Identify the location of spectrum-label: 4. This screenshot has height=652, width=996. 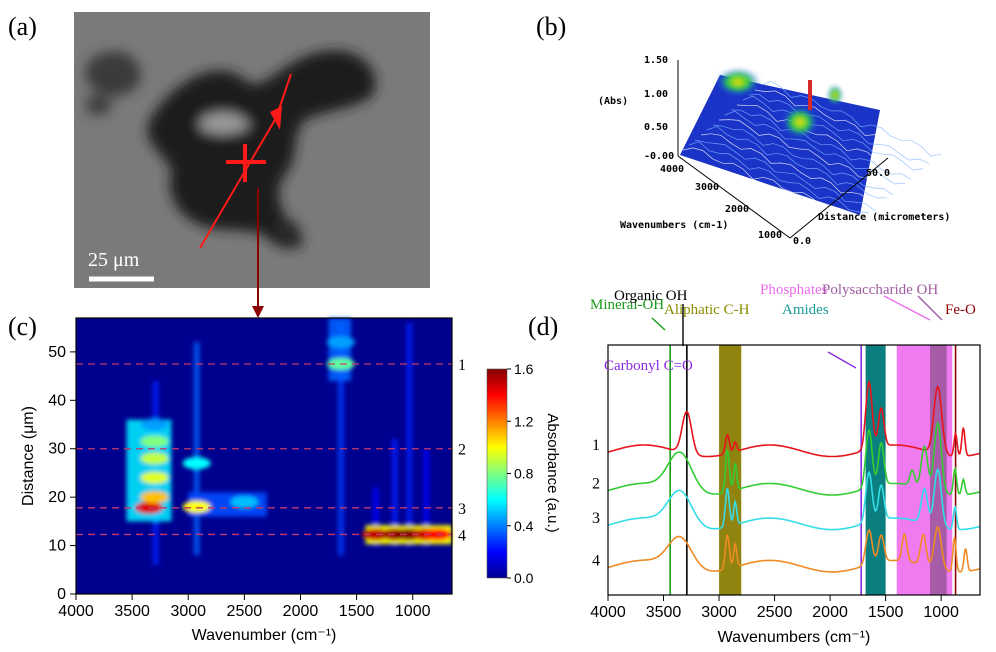
(596, 560).